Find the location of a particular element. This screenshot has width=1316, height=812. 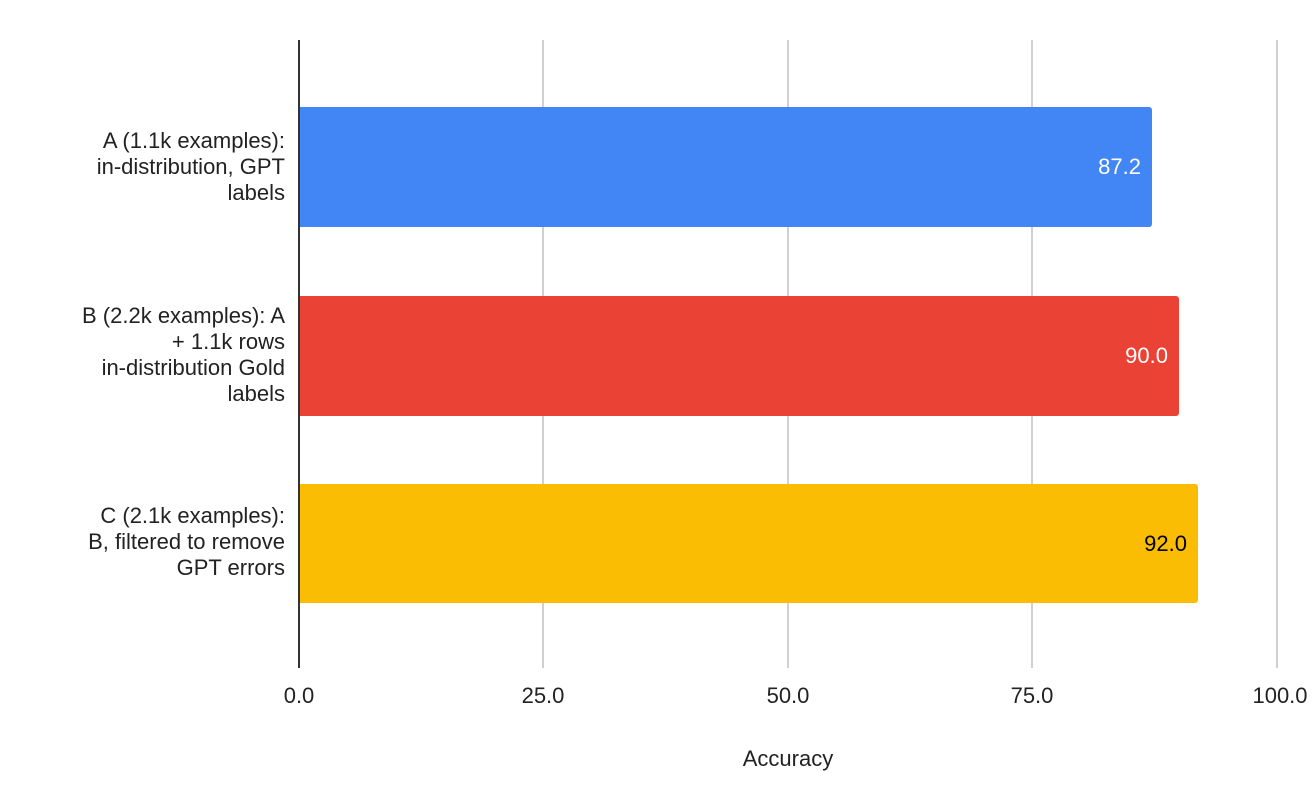

label-line: A (1.1k examples): is located at coordinates (193, 140).